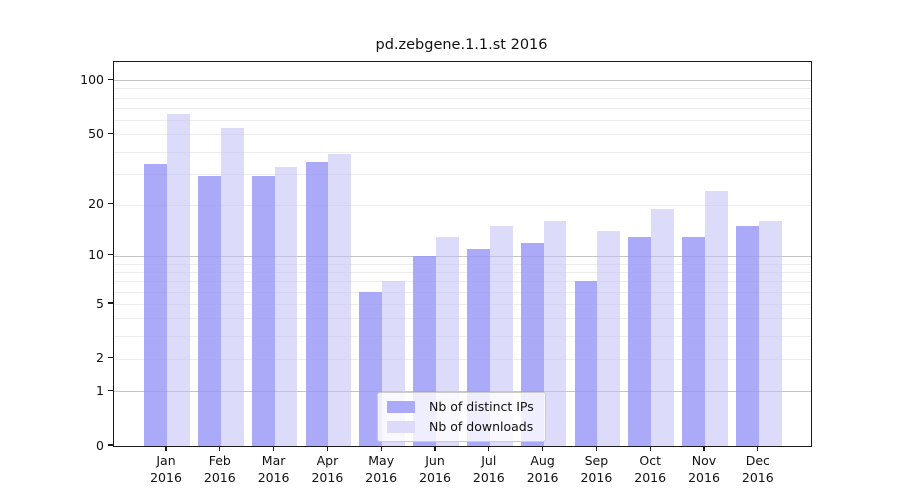 This screenshot has width=900, height=500. What do you see at coordinates (609, 338) in the screenshot?
I see `bar-downloads-sep` at bounding box center [609, 338].